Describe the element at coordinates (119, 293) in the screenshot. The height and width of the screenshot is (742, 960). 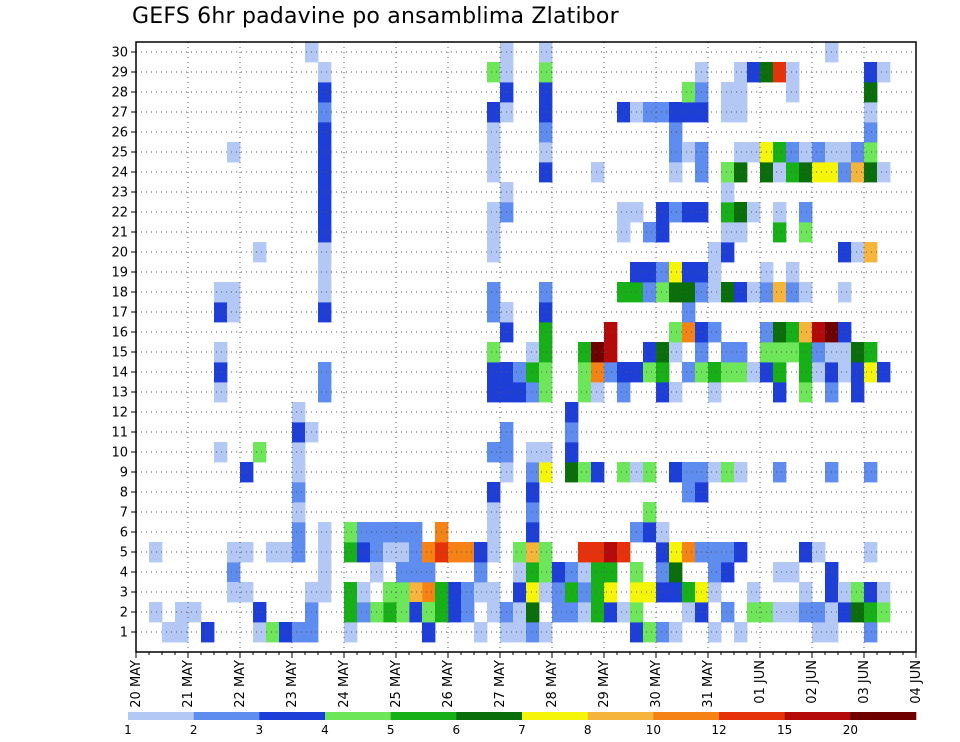
I see `y-tick-label: 18` at that location.